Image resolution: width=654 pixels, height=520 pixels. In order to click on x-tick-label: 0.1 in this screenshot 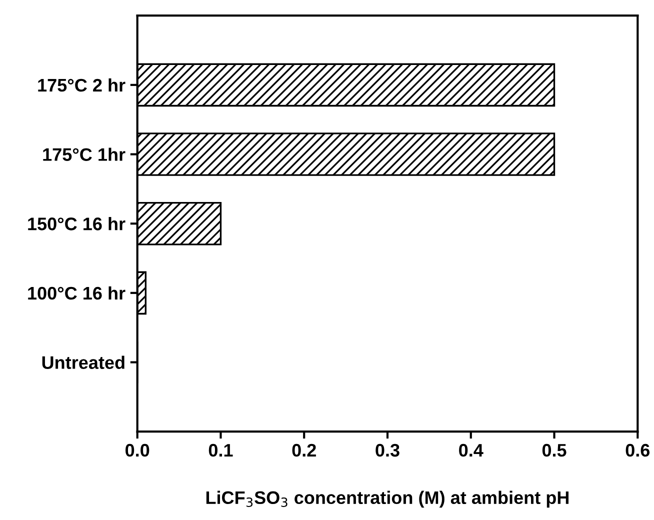, I will do `click(220, 450)`.